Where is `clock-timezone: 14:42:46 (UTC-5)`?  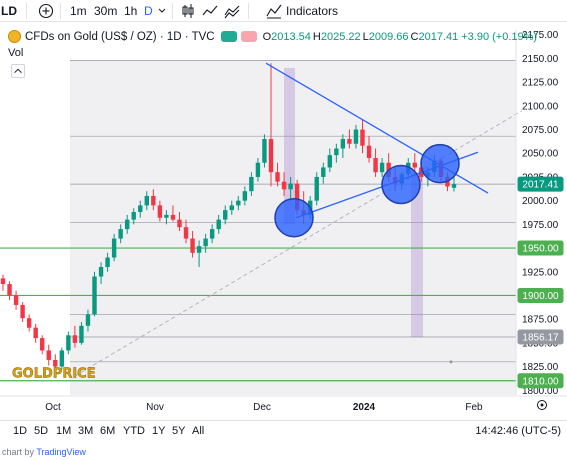 clock-timezone: 14:42:46 (UTC-5) is located at coordinates (518, 431).